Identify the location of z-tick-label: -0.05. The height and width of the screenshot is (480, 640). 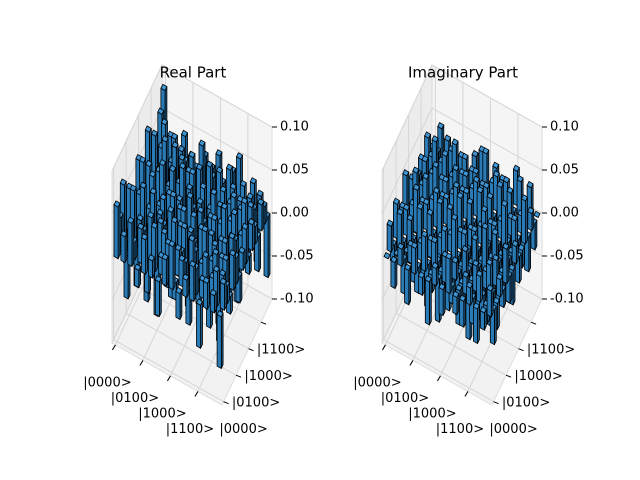
(567, 256).